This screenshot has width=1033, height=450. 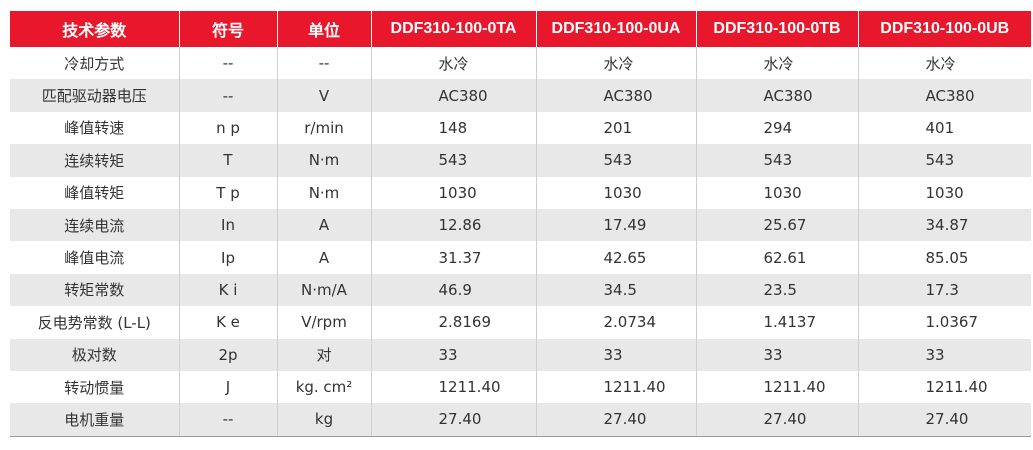 What do you see at coordinates (615, 354) in the screenshot?
I see `param-value-model-2: 33` at bounding box center [615, 354].